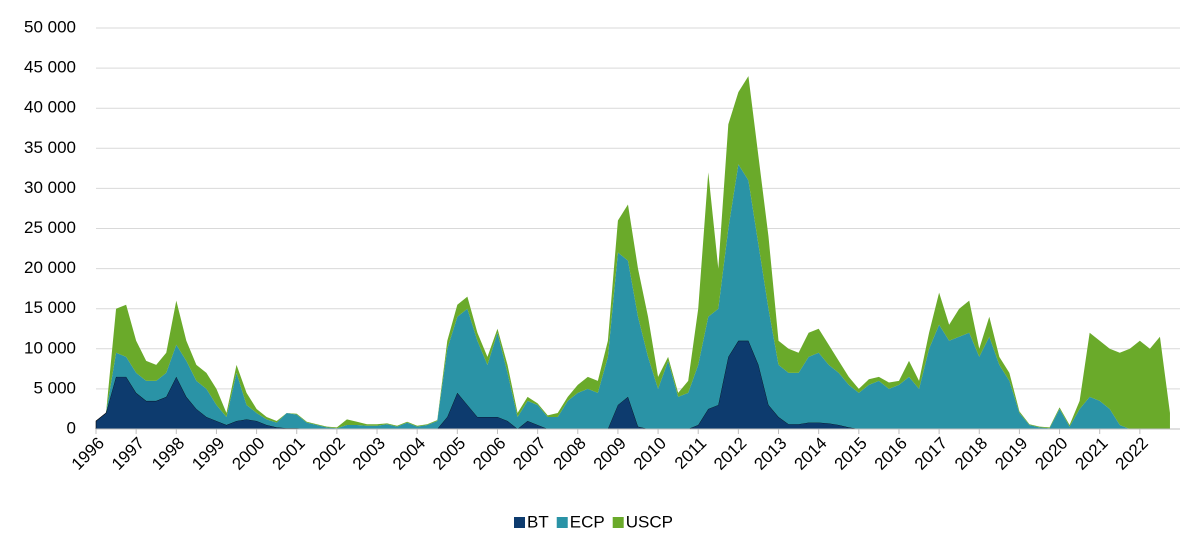 This screenshot has width=1181, height=533. I want to click on y-tick-label: 25 000, so click(50, 227).